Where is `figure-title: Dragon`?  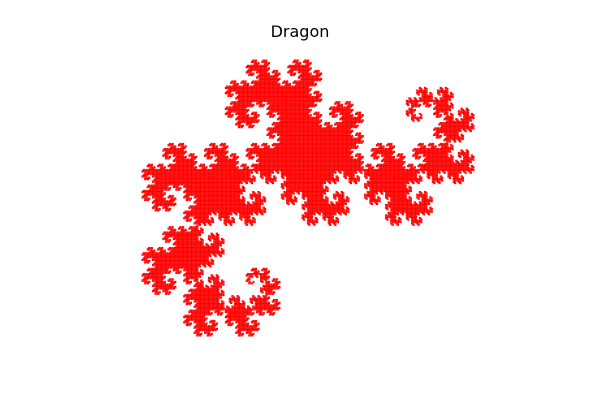
figure-title: Dragon is located at coordinates (300, 31).